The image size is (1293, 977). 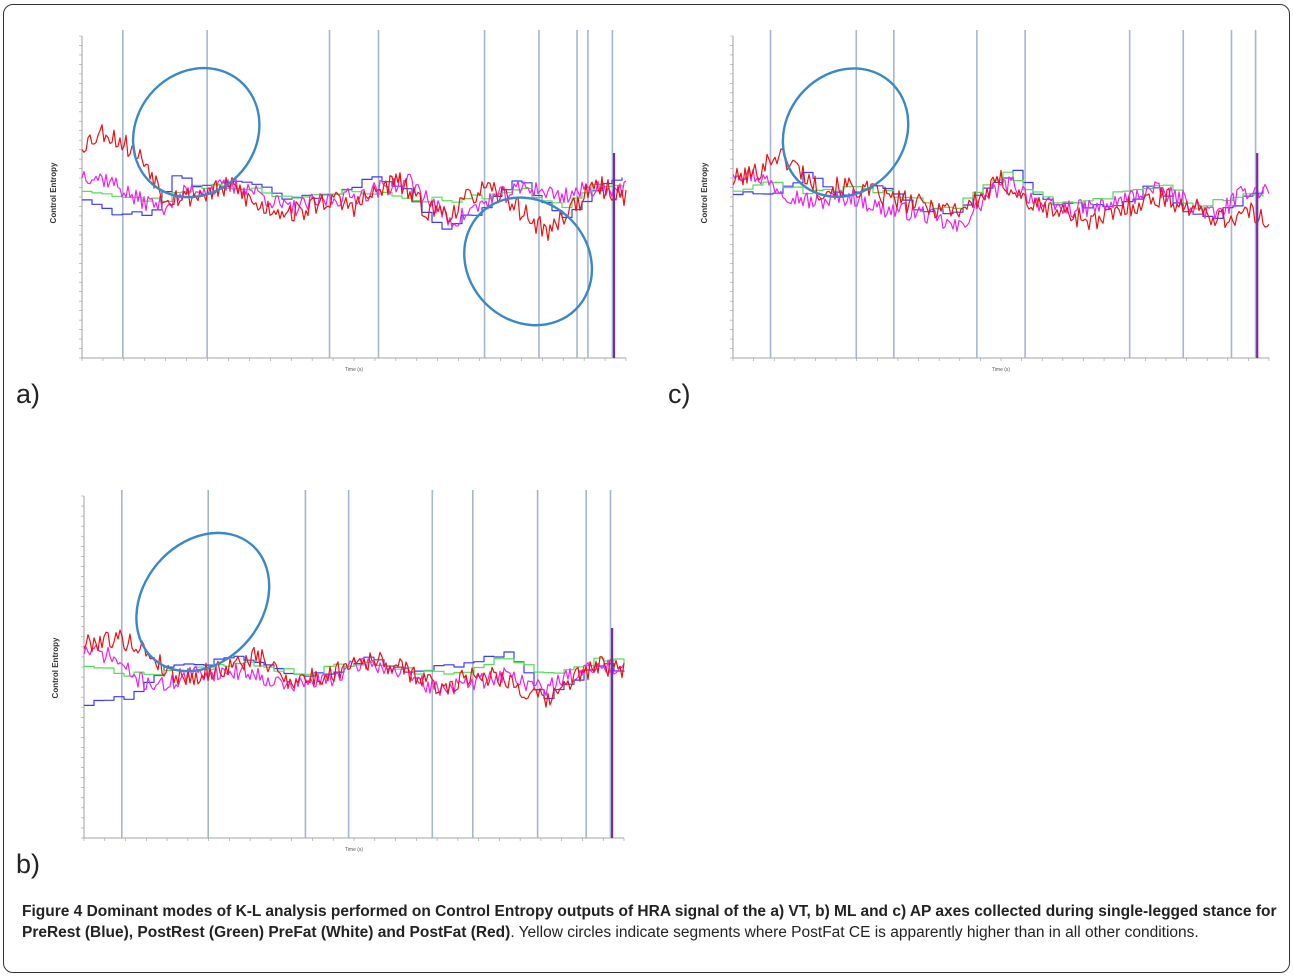 I want to click on series-line-prerest, so click(x=354, y=678).